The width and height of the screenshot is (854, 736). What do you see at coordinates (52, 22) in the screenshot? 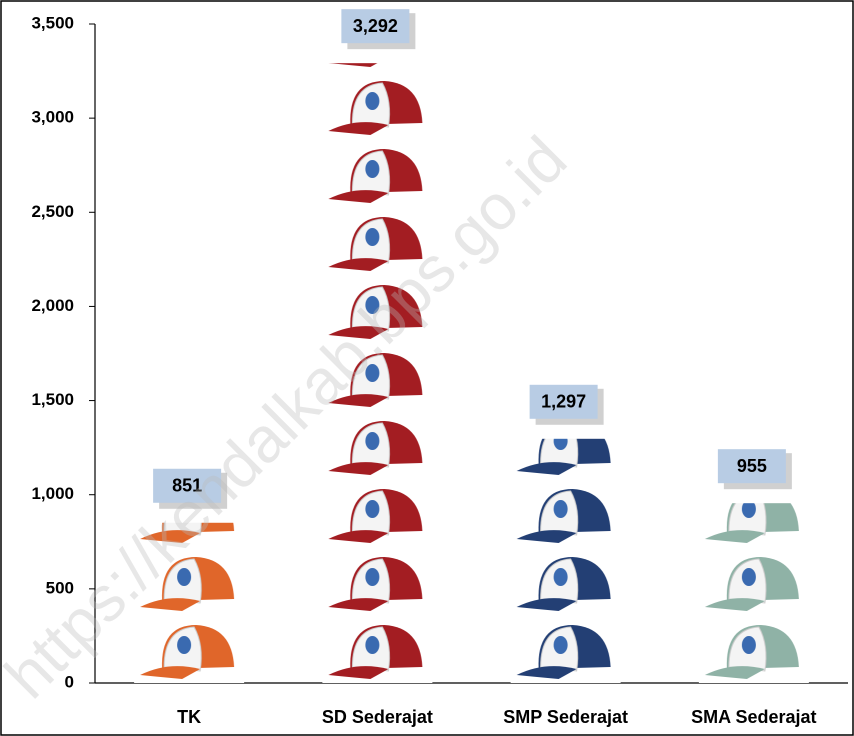
I see `y-tick-label: 3,500` at bounding box center [52, 22].